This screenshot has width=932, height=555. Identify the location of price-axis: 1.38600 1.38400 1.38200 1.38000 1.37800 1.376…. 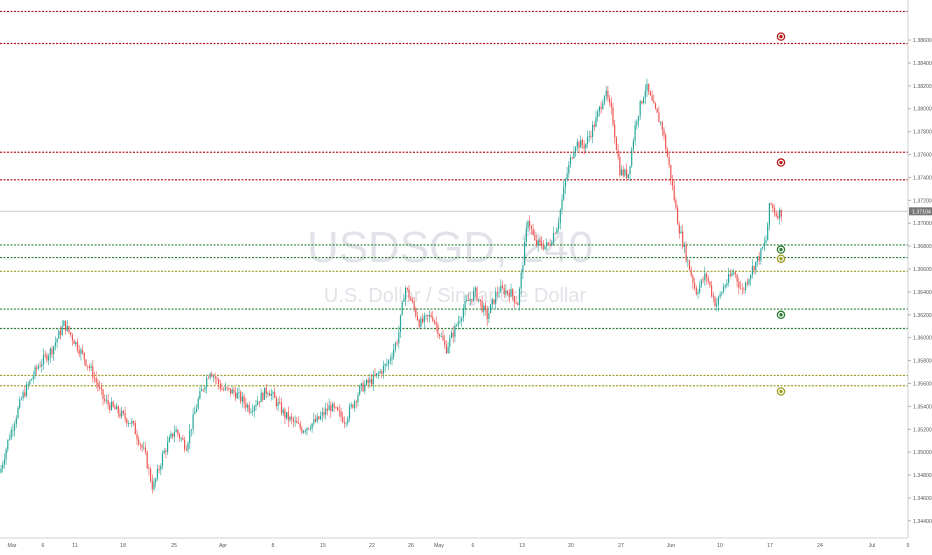
(919, 269).